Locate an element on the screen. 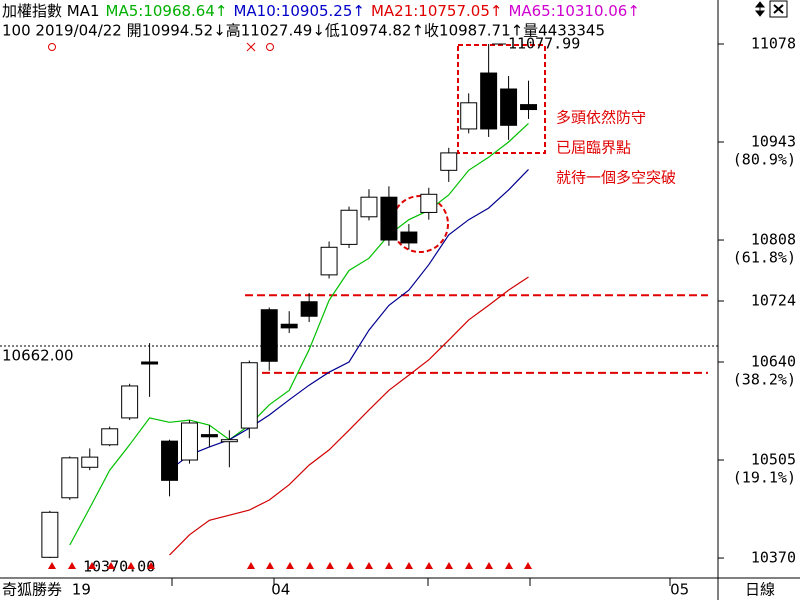  highlight-circle is located at coordinates (420, 224).